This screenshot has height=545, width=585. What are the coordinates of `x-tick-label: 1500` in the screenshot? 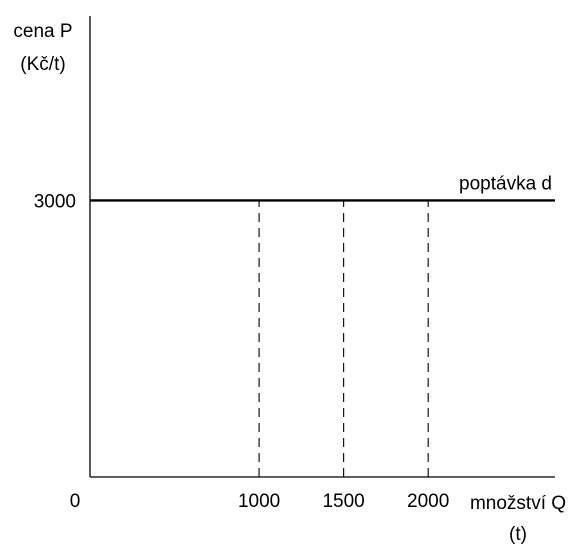 It's located at (343, 501).